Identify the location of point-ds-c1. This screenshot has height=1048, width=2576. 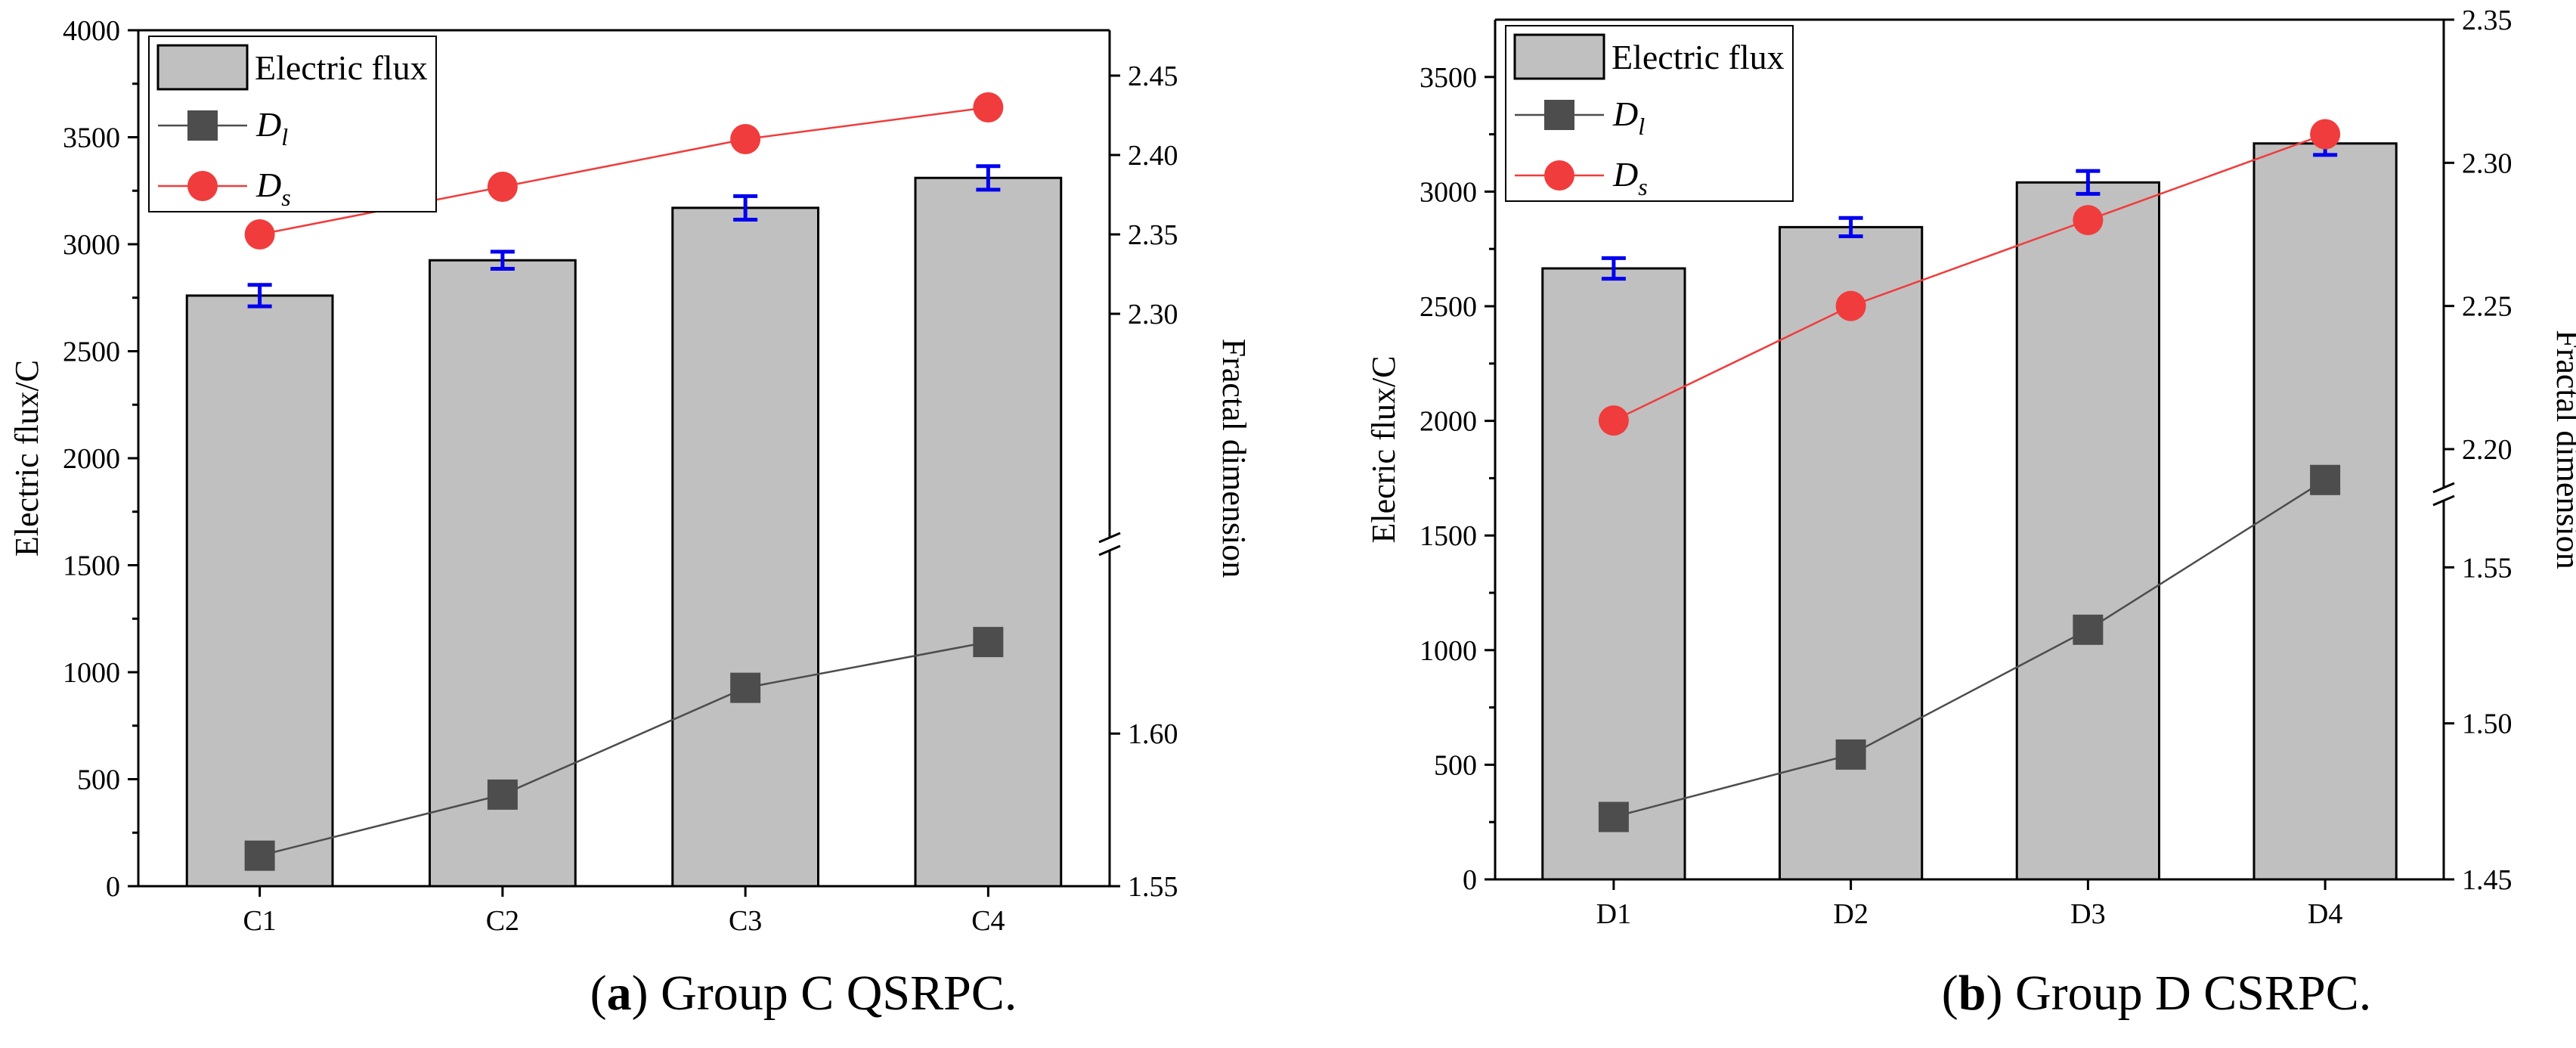
(259, 234).